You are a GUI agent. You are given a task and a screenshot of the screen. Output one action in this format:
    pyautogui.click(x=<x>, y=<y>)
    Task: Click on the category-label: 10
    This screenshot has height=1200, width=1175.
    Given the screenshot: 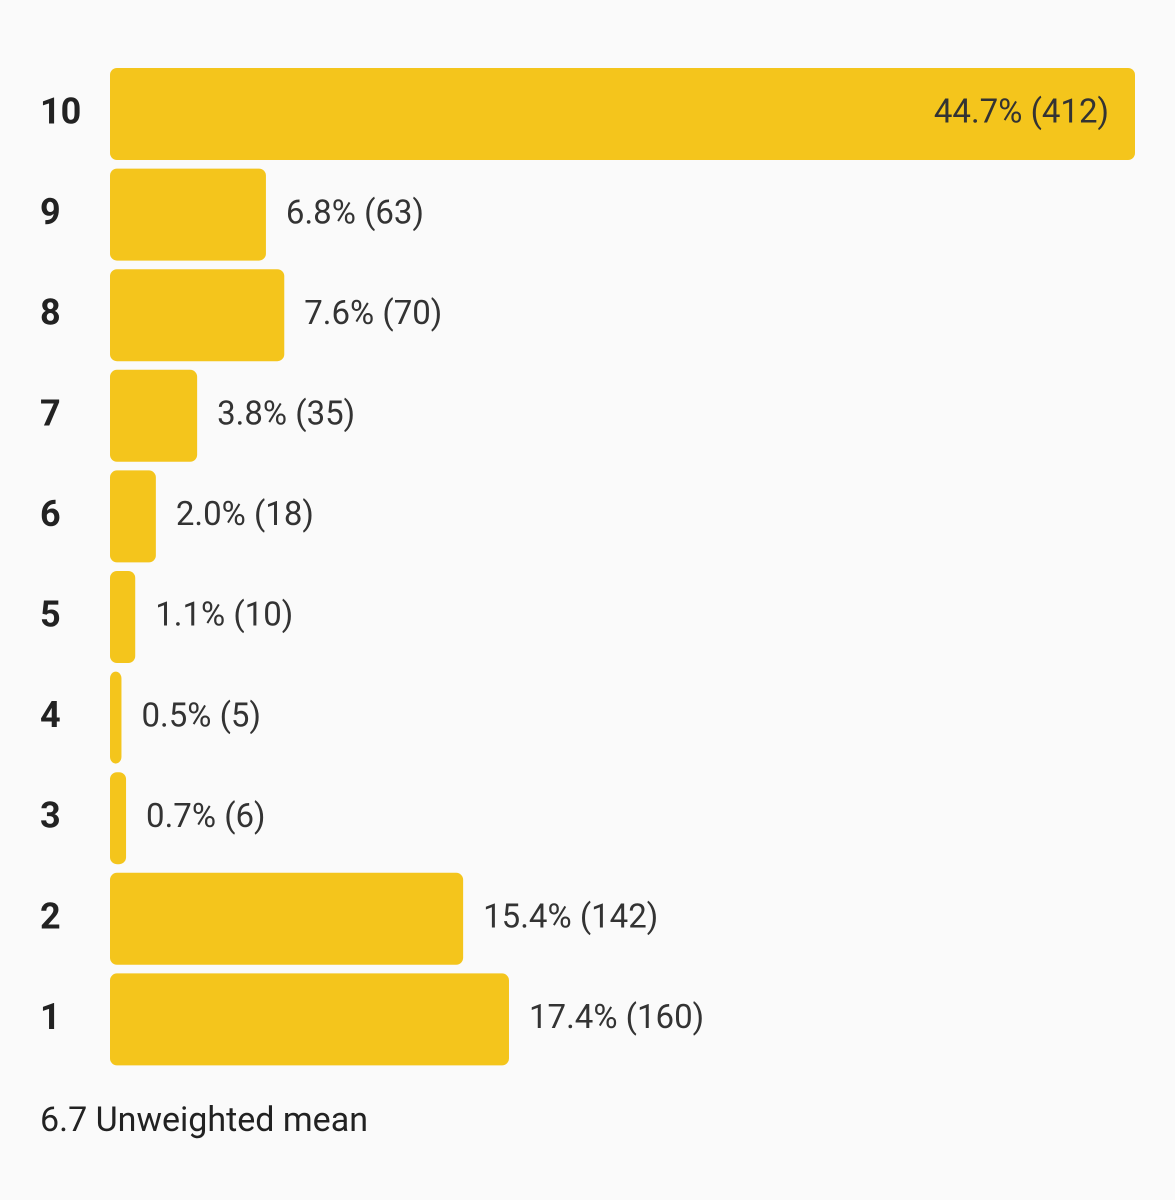 What is the action you would take?
    pyautogui.click(x=60, y=112)
    